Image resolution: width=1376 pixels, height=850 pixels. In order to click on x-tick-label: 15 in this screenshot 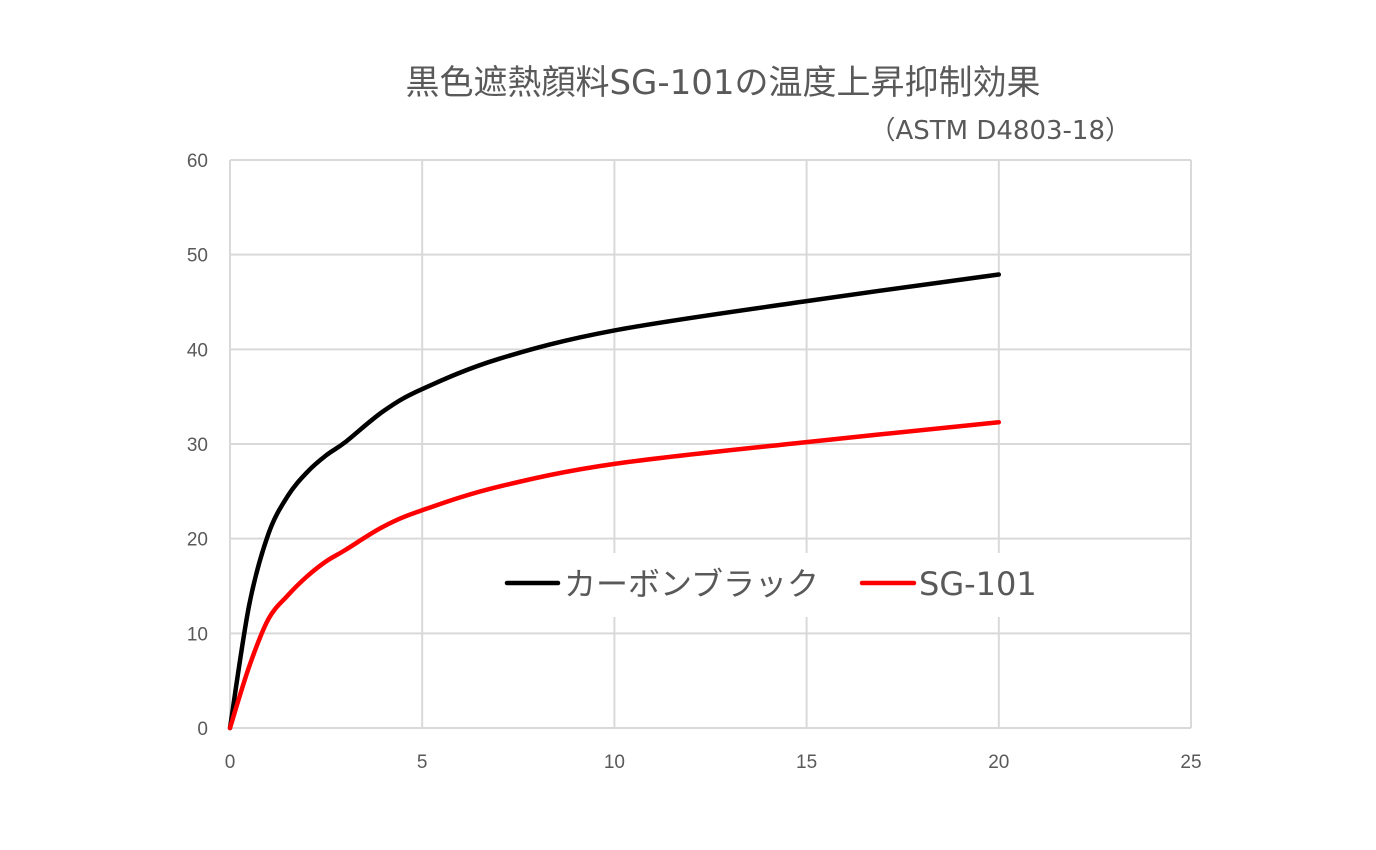, I will do `click(806, 762)`.